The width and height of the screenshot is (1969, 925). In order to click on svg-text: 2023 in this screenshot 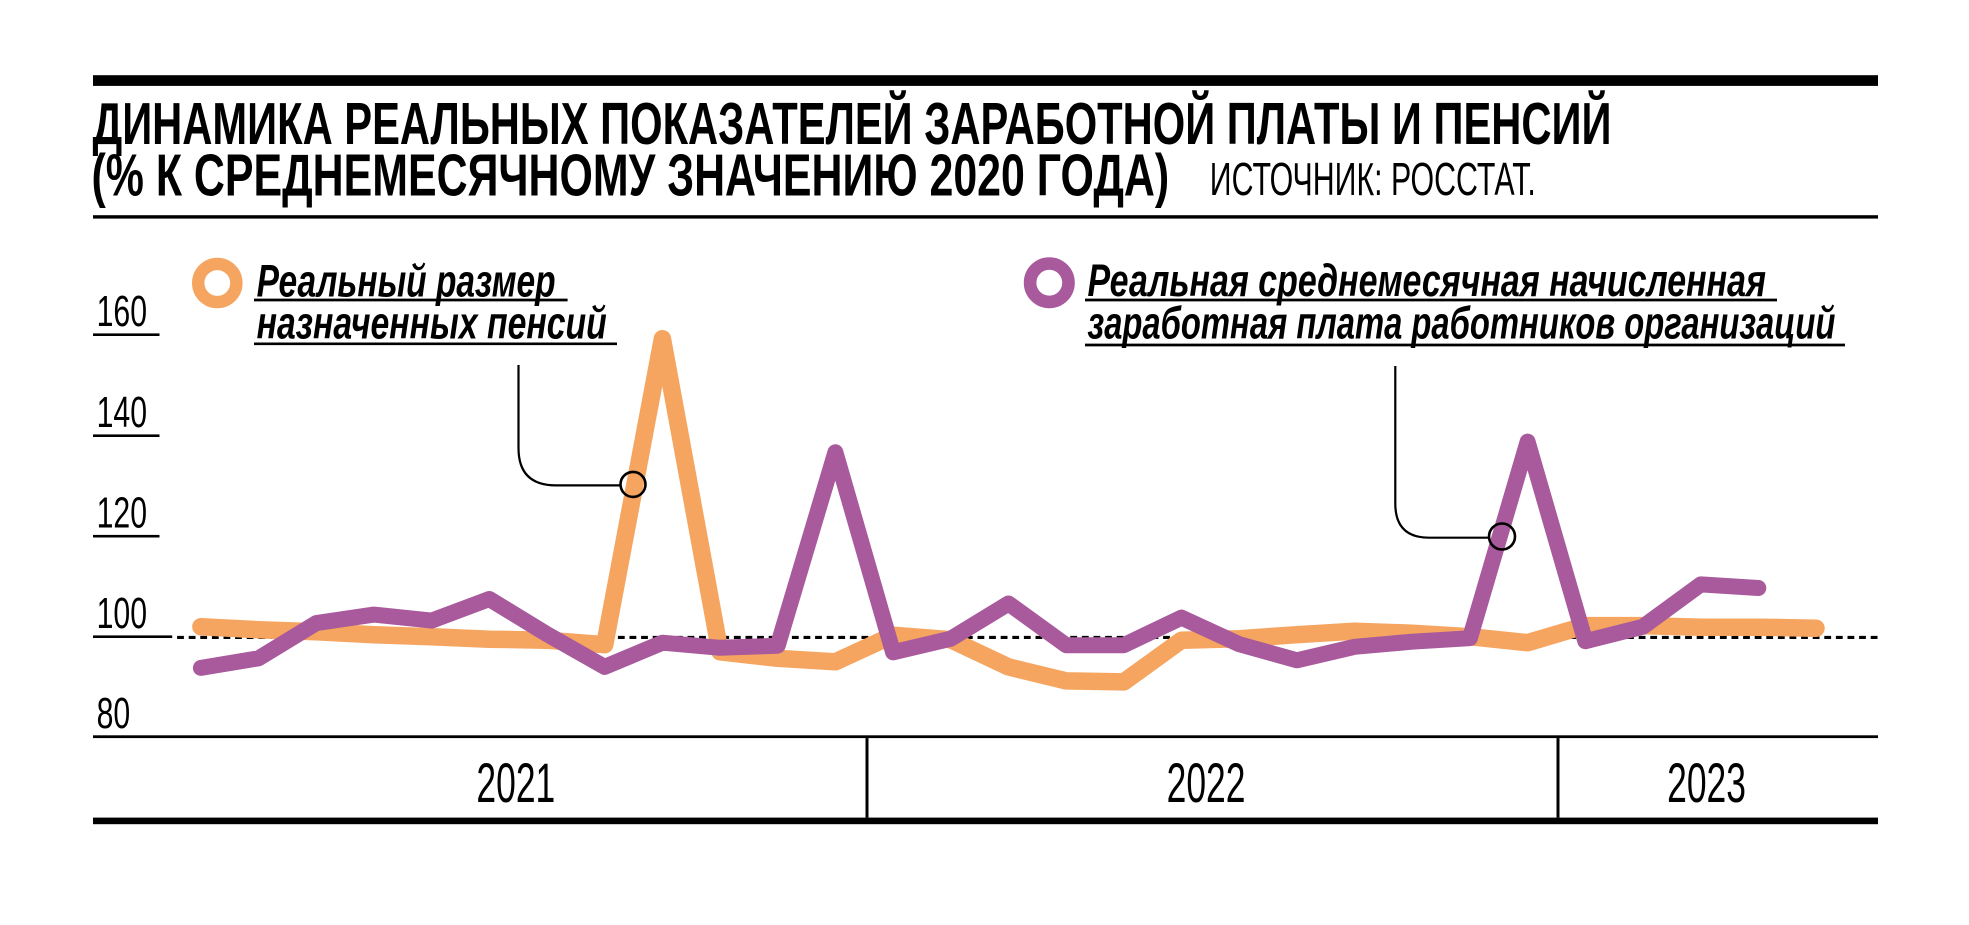, I will do `click(1706, 783)`.